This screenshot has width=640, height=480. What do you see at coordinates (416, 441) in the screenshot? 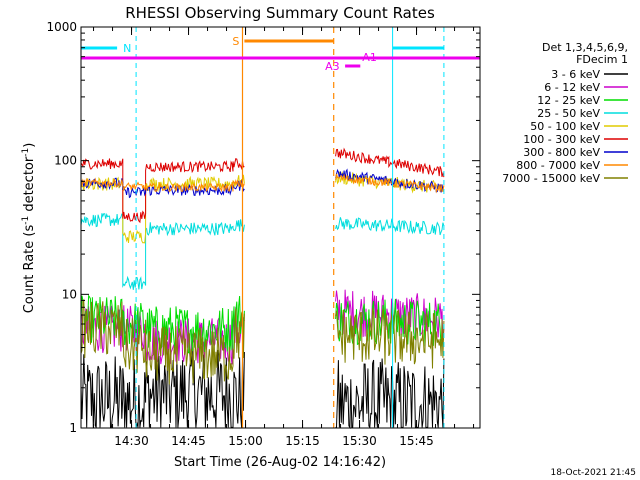
I see `x-tick-label-5: 15:45` at bounding box center [416, 441].